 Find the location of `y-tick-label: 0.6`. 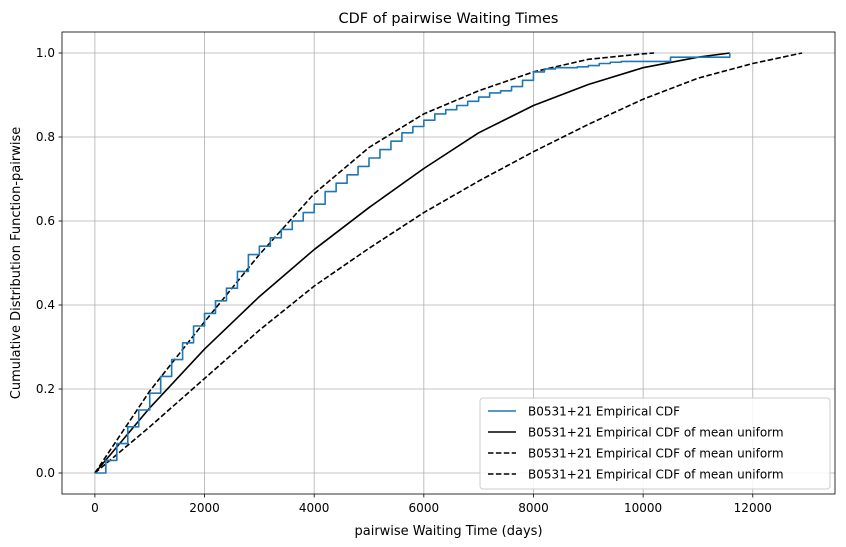

y-tick-label: 0.6 is located at coordinates (45, 221).